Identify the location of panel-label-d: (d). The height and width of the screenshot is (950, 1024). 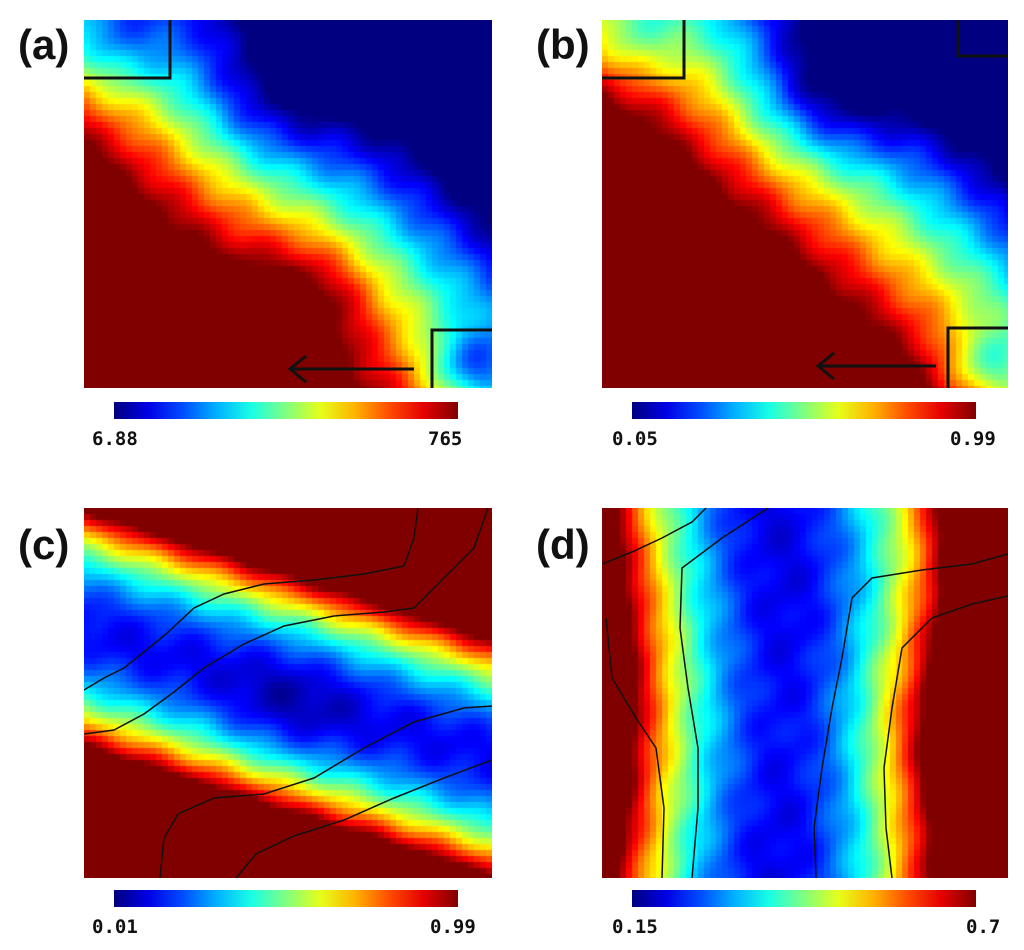
(563, 544).